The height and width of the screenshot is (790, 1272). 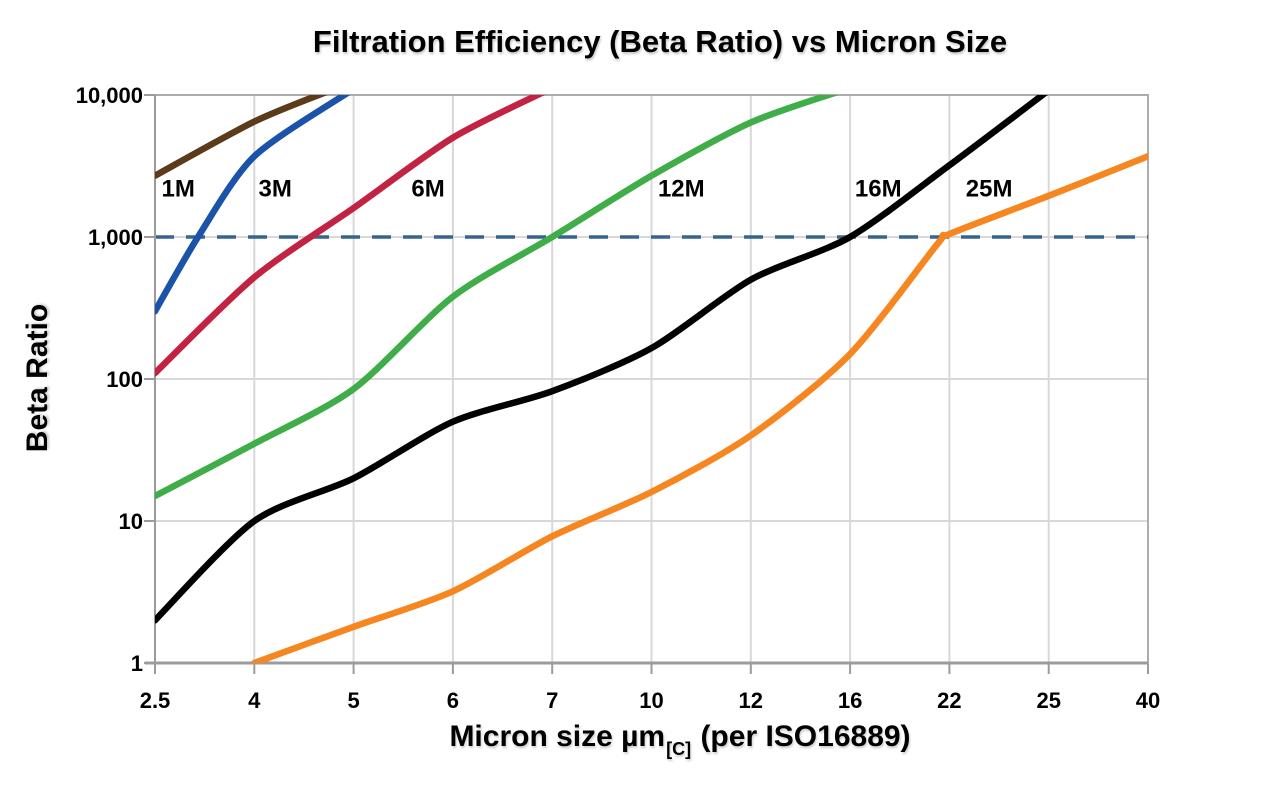 I want to click on series-line-1M, so click(x=241, y=137).